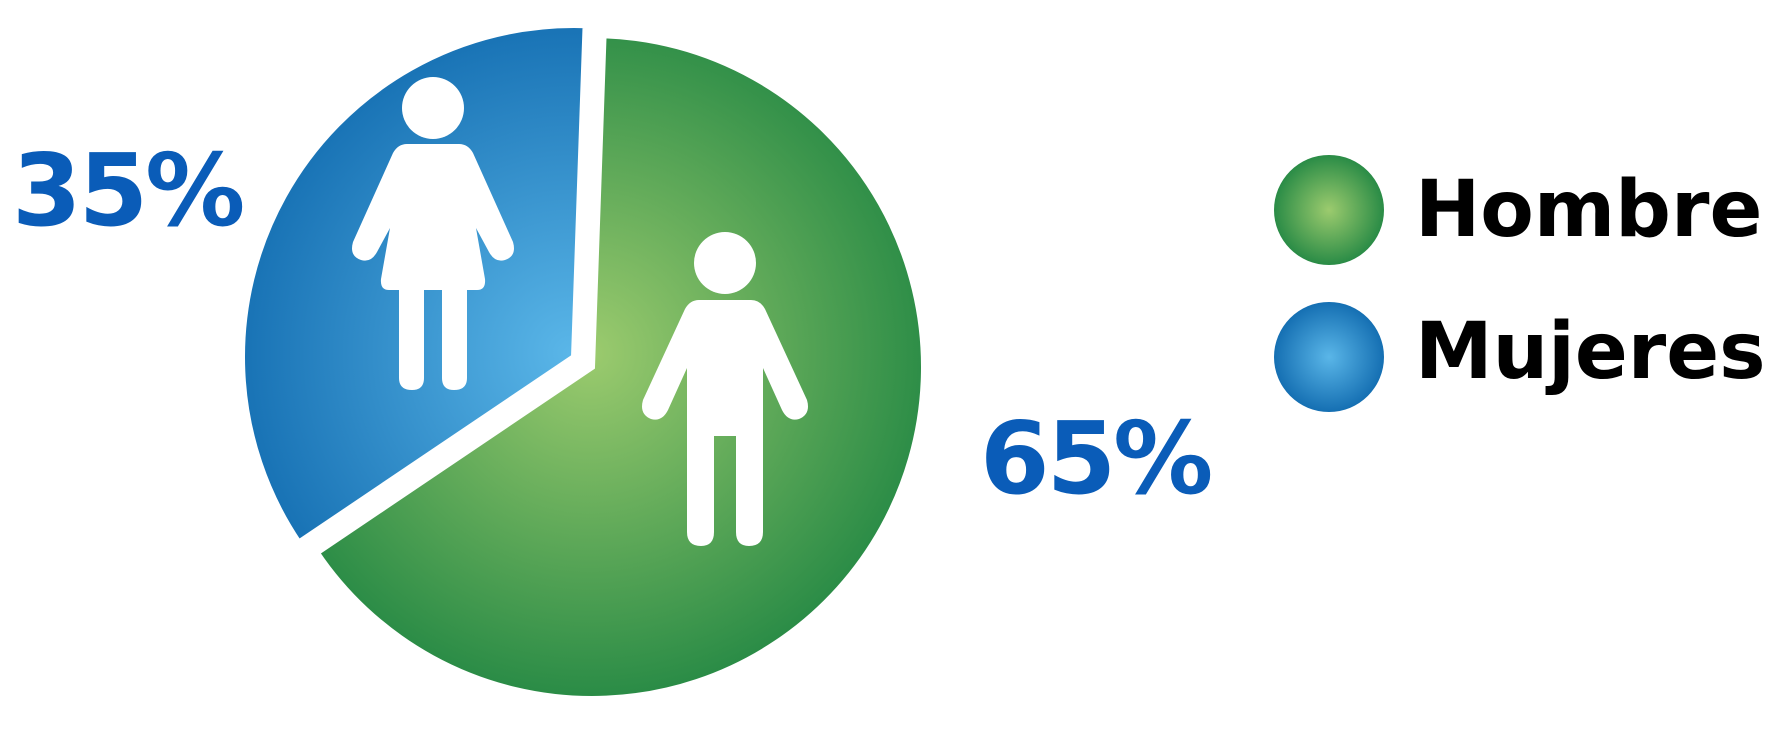 This screenshot has width=1766, height=747. What do you see at coordinates (725, 389) in the screenshot?
I see `man-icon` at bounding box center [725, 389].